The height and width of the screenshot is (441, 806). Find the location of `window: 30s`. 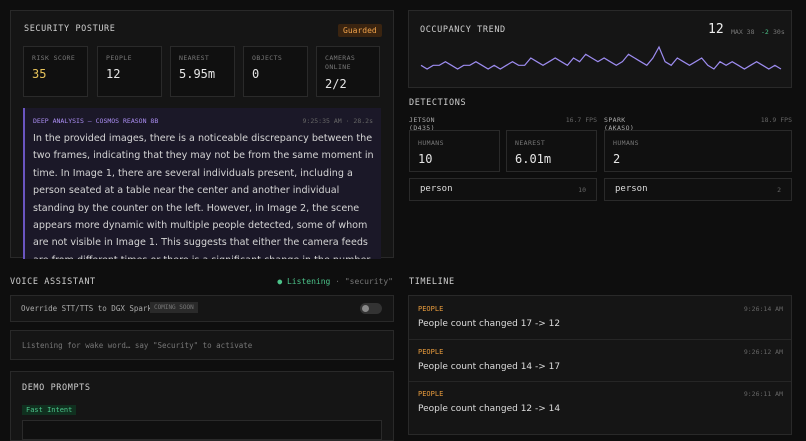

window: 30s is located at coordinates (779, 32).